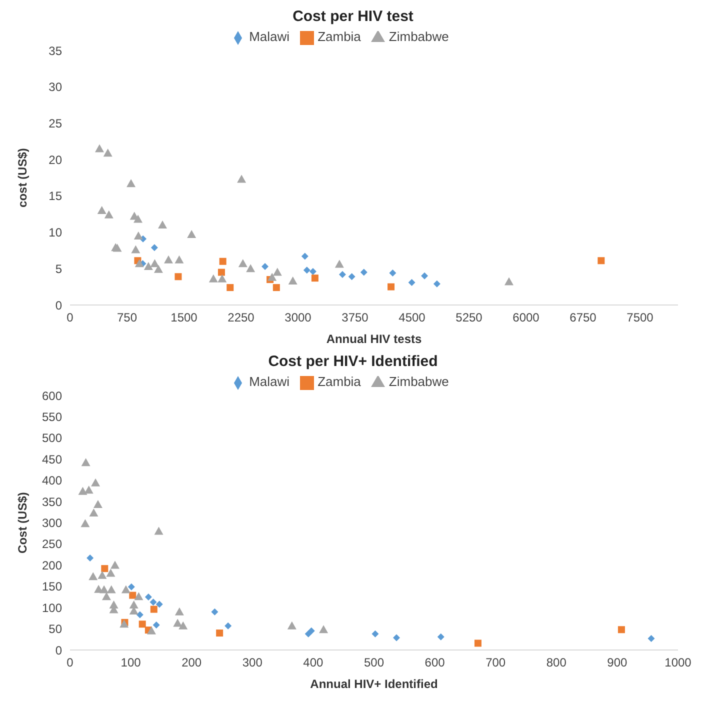  What do you see at coordinates (374, 339) in the screenshot?
I see `x-axis-title: Annual HIV tests` at bounding box center [374, 339].